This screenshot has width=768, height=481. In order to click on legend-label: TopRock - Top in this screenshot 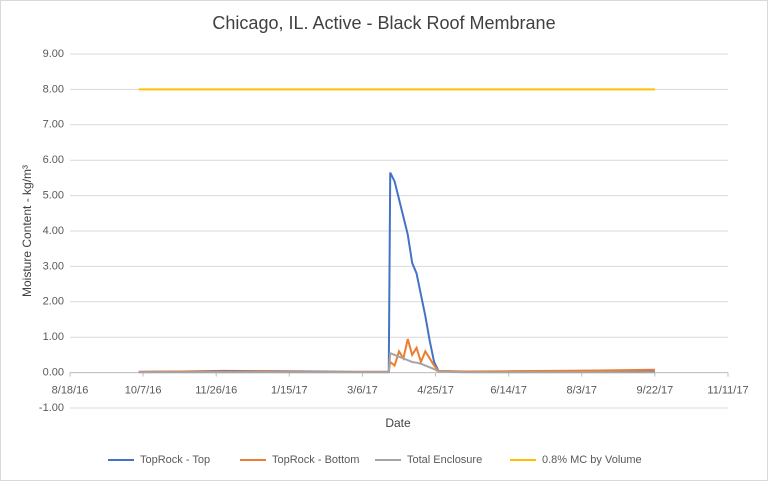, I will do `click(175, 460)`.